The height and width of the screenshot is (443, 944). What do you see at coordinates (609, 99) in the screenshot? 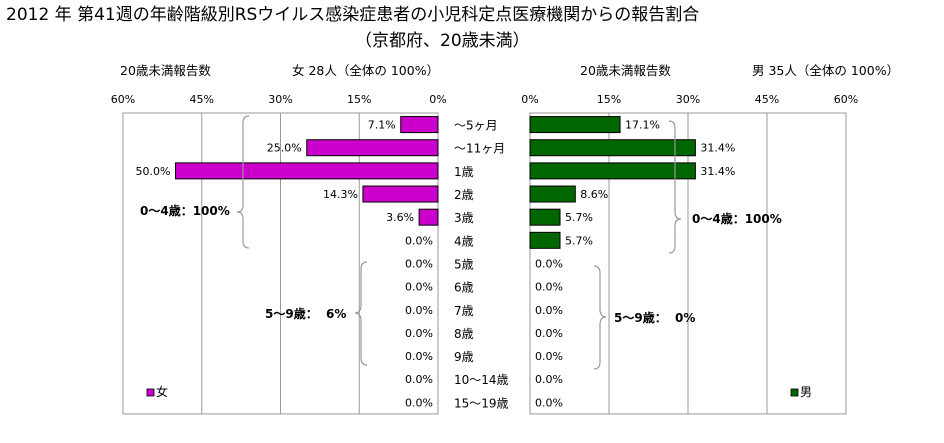
I see `male-x-tick-label: 15%` at bounding box center [609, 99].